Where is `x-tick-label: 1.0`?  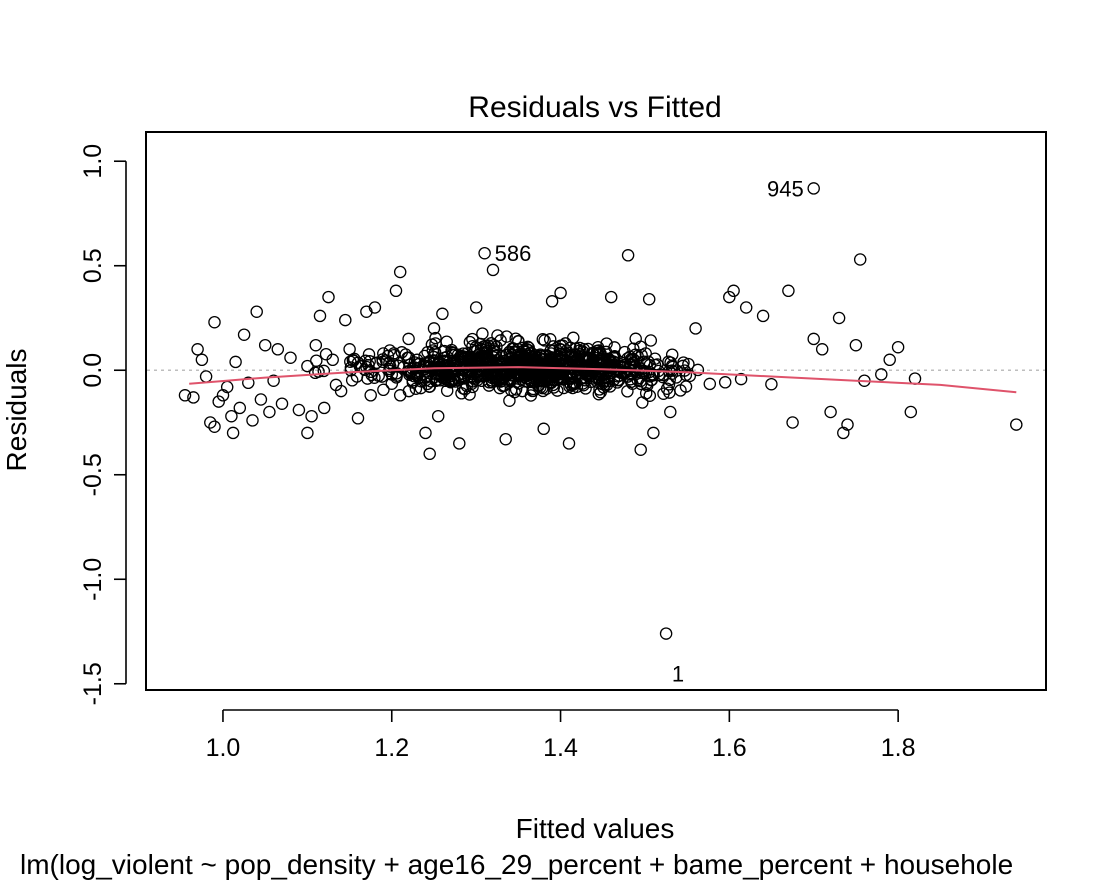
x-tick-label: 1.0 is located at coordinates (223, 748).